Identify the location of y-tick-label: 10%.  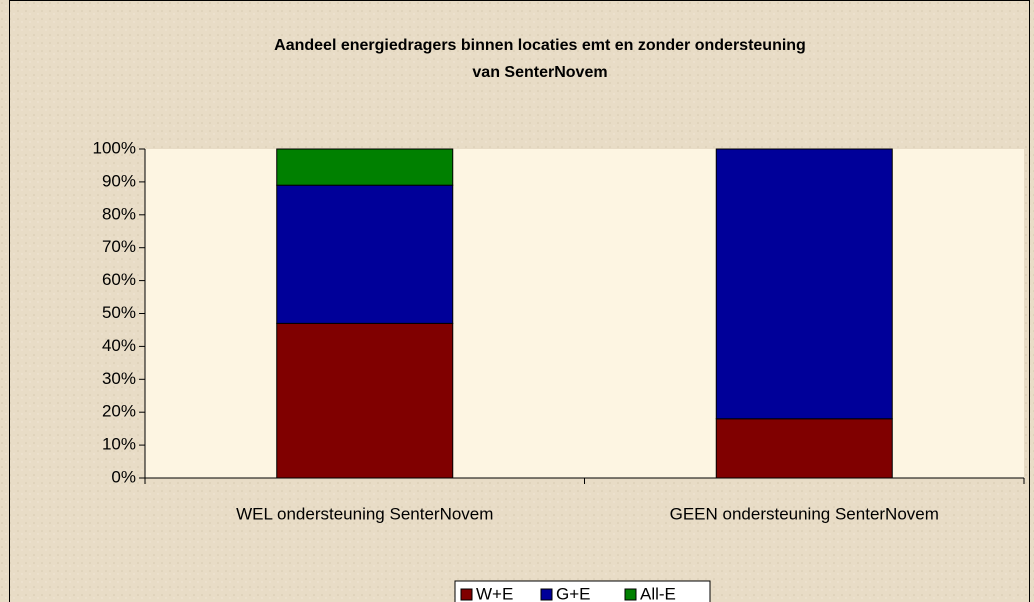
(119, 444).